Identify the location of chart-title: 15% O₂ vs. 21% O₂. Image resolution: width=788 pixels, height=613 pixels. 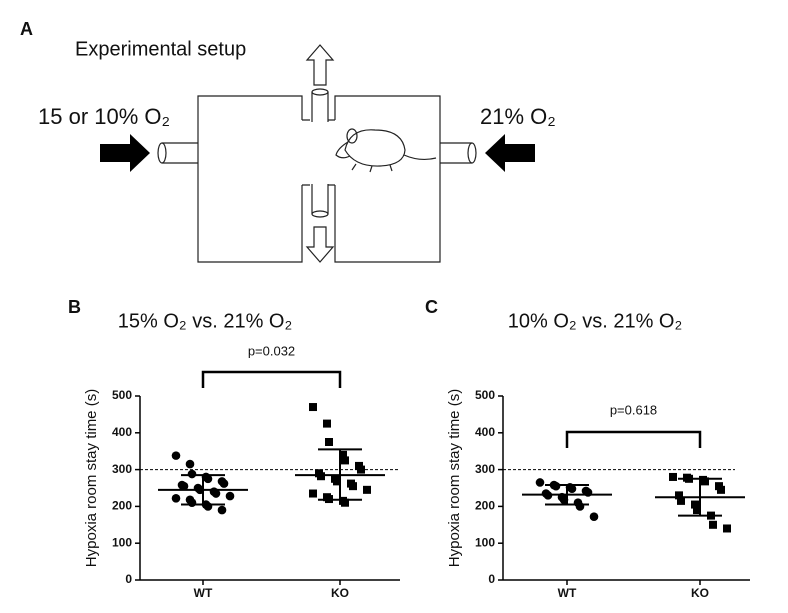
(205, 321).